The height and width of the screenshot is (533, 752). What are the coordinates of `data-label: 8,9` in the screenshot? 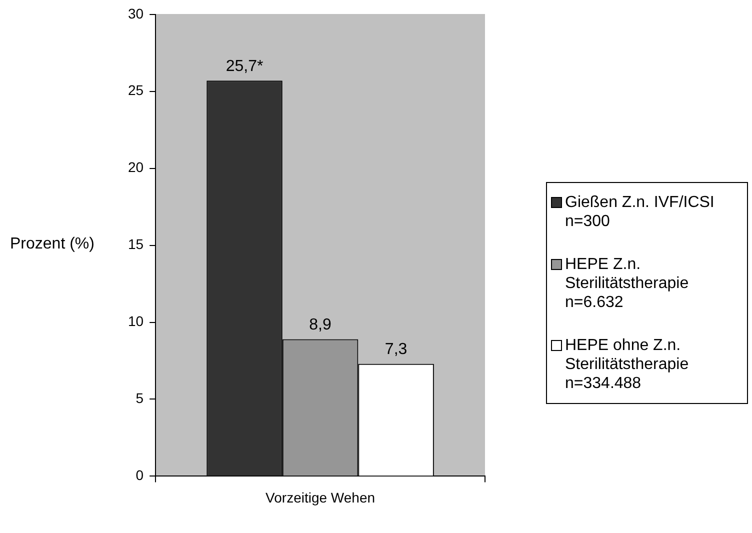 It's located at (320, 325).